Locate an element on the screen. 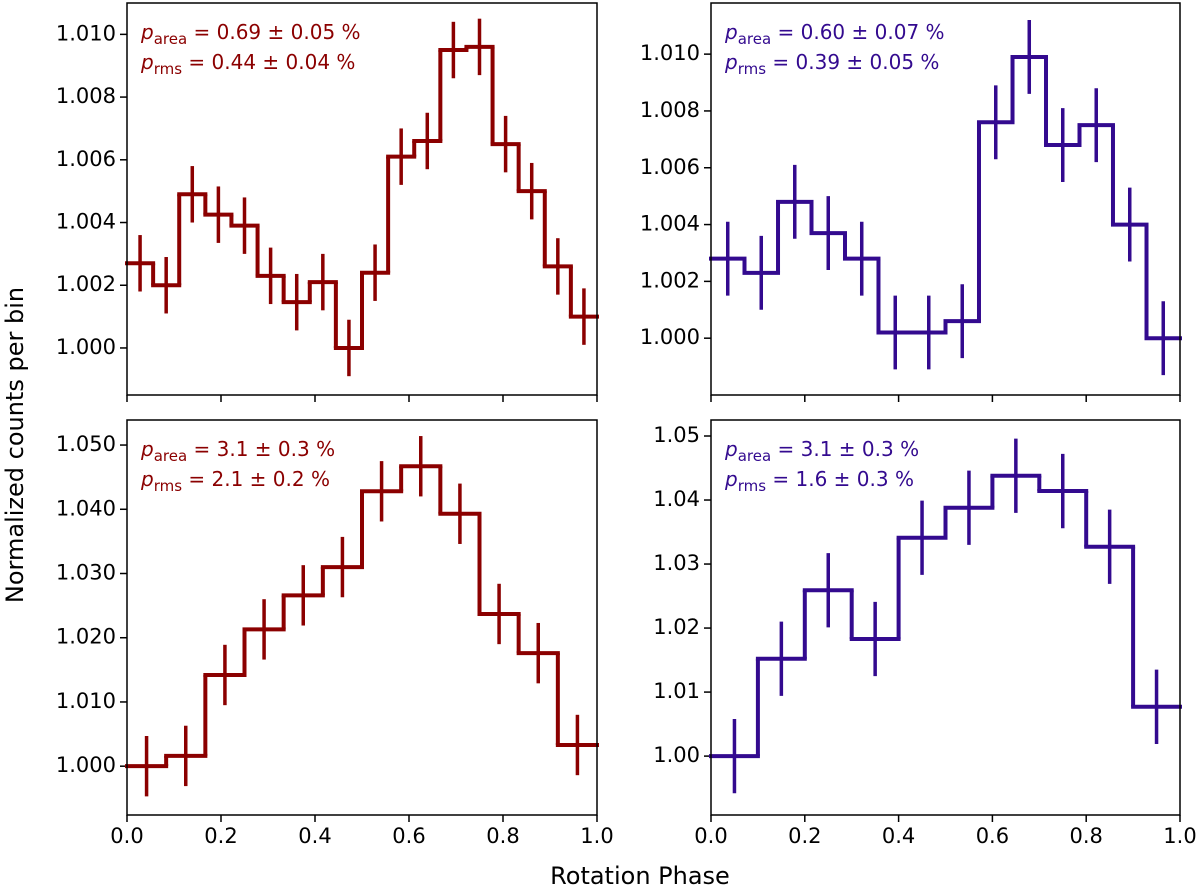 This screenshot has width=1200, height=889. annotation: parea = 0.69 ± 0.05 % is located at coordinates (250, 34).